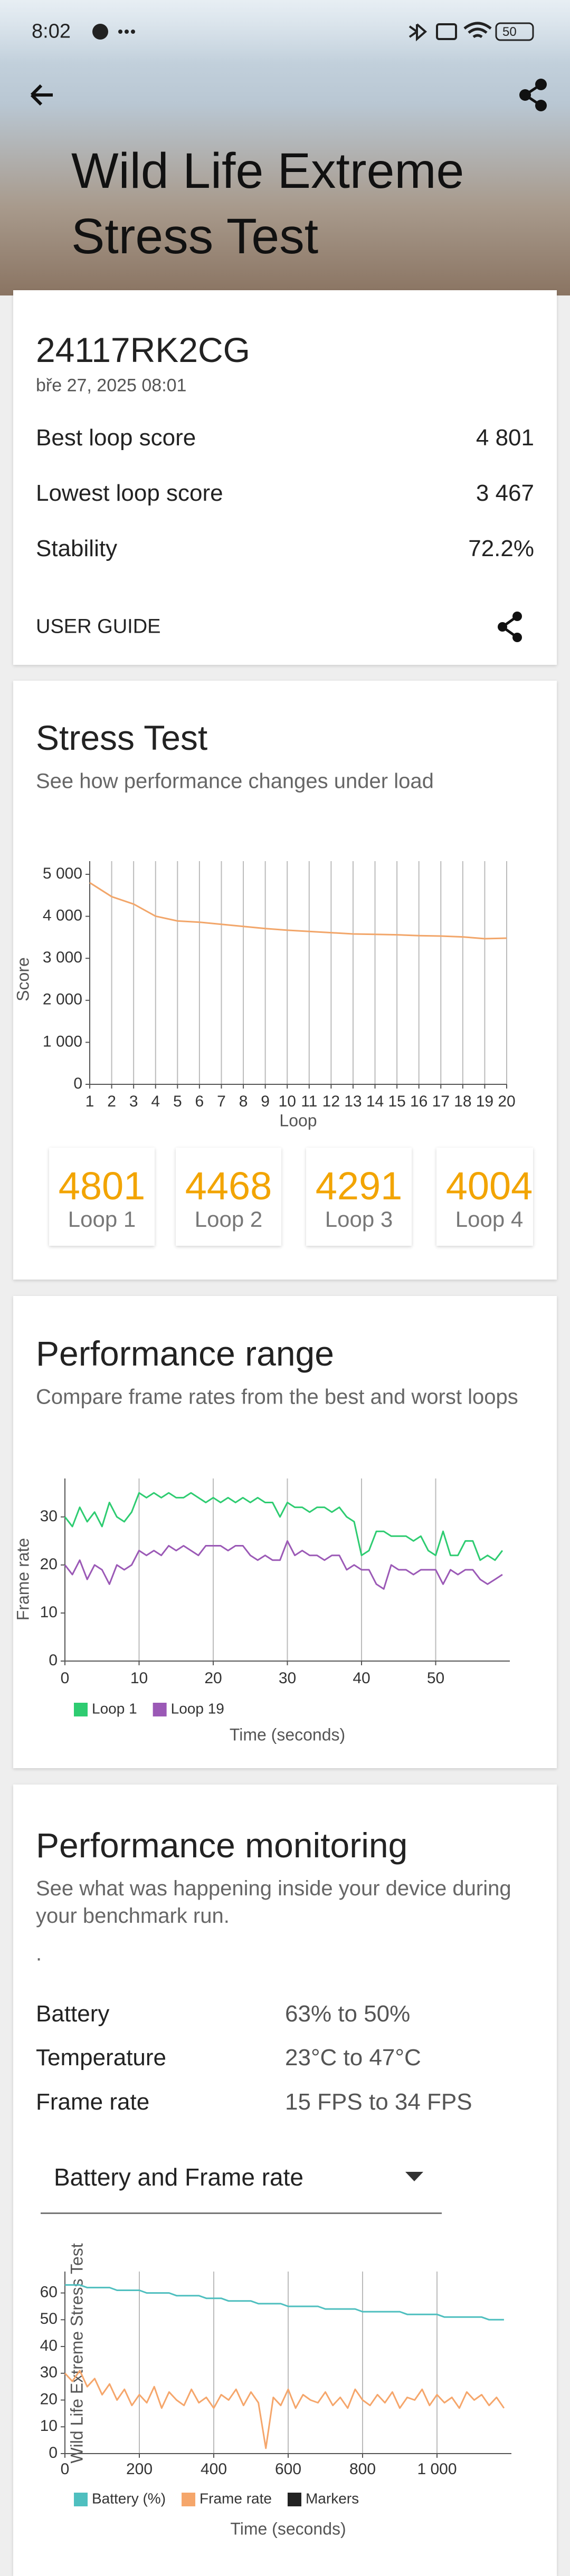 The image size is (570, 2576). Describe the element at coordinates (111, 1101) in the screenshot. I see `x-tick-label: 2` at that location.